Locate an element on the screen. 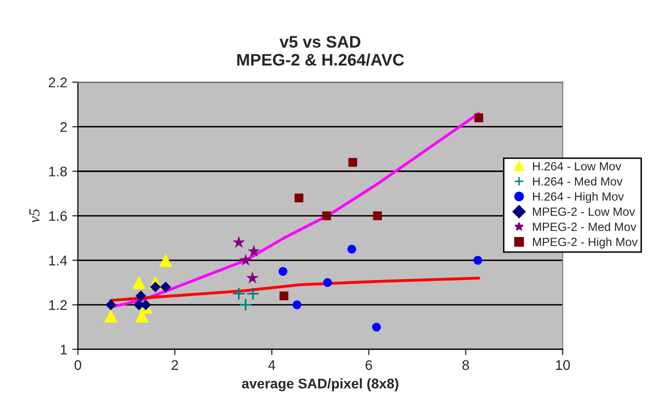  legend-label: H.264 - Med Mov is located at coordinates (578, 181).